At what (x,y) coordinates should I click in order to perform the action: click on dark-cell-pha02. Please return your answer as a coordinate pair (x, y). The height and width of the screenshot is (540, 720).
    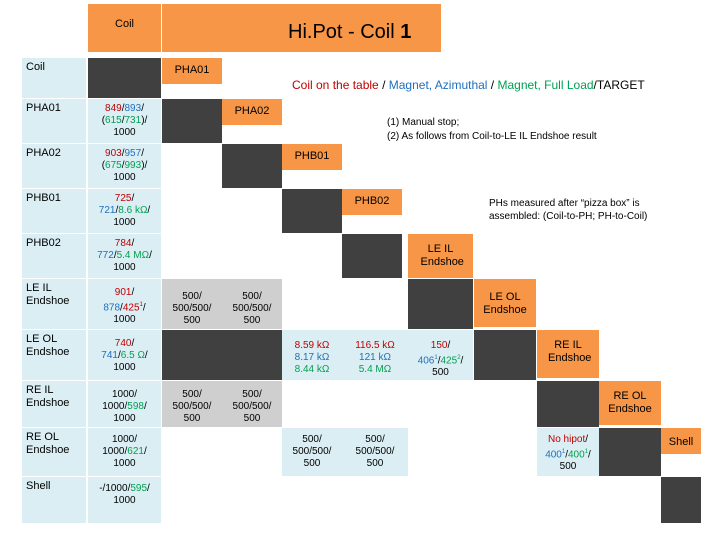
    Looking at the image, I should click on (252, 166).